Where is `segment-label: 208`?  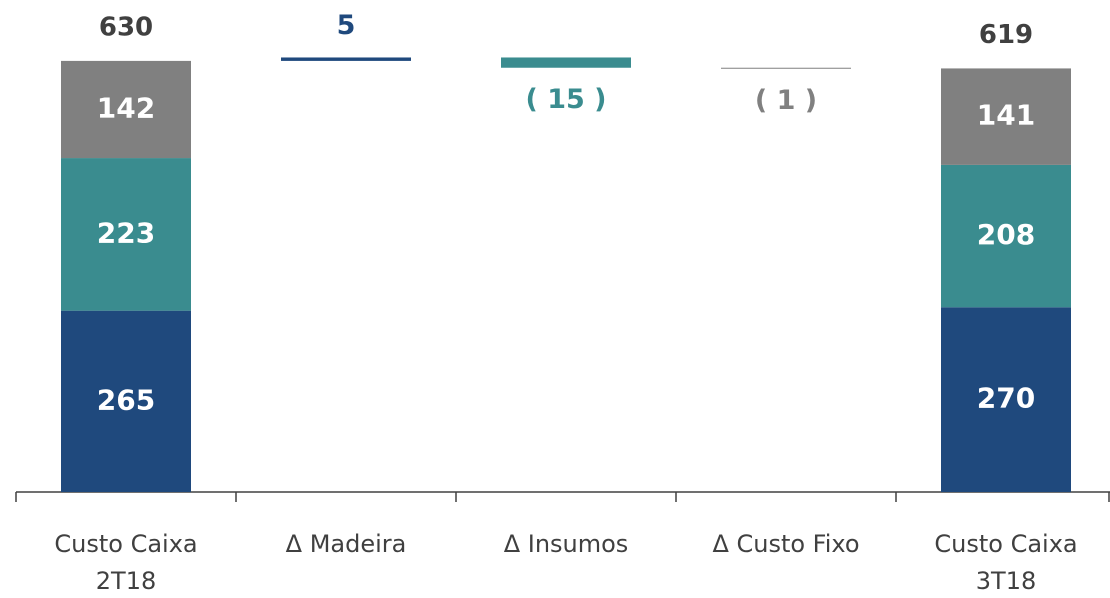 segment-label: 208 is located at coordinates (1006, 234).